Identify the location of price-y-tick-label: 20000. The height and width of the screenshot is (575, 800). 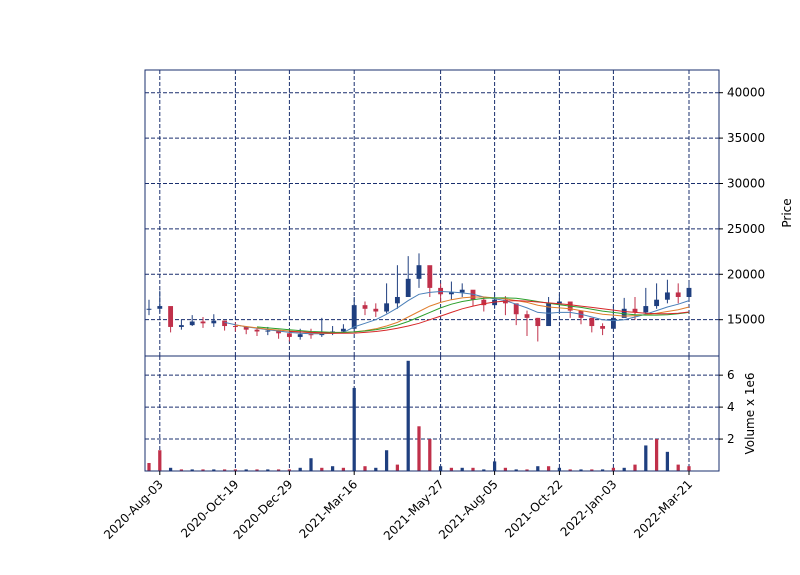
(746, 274).